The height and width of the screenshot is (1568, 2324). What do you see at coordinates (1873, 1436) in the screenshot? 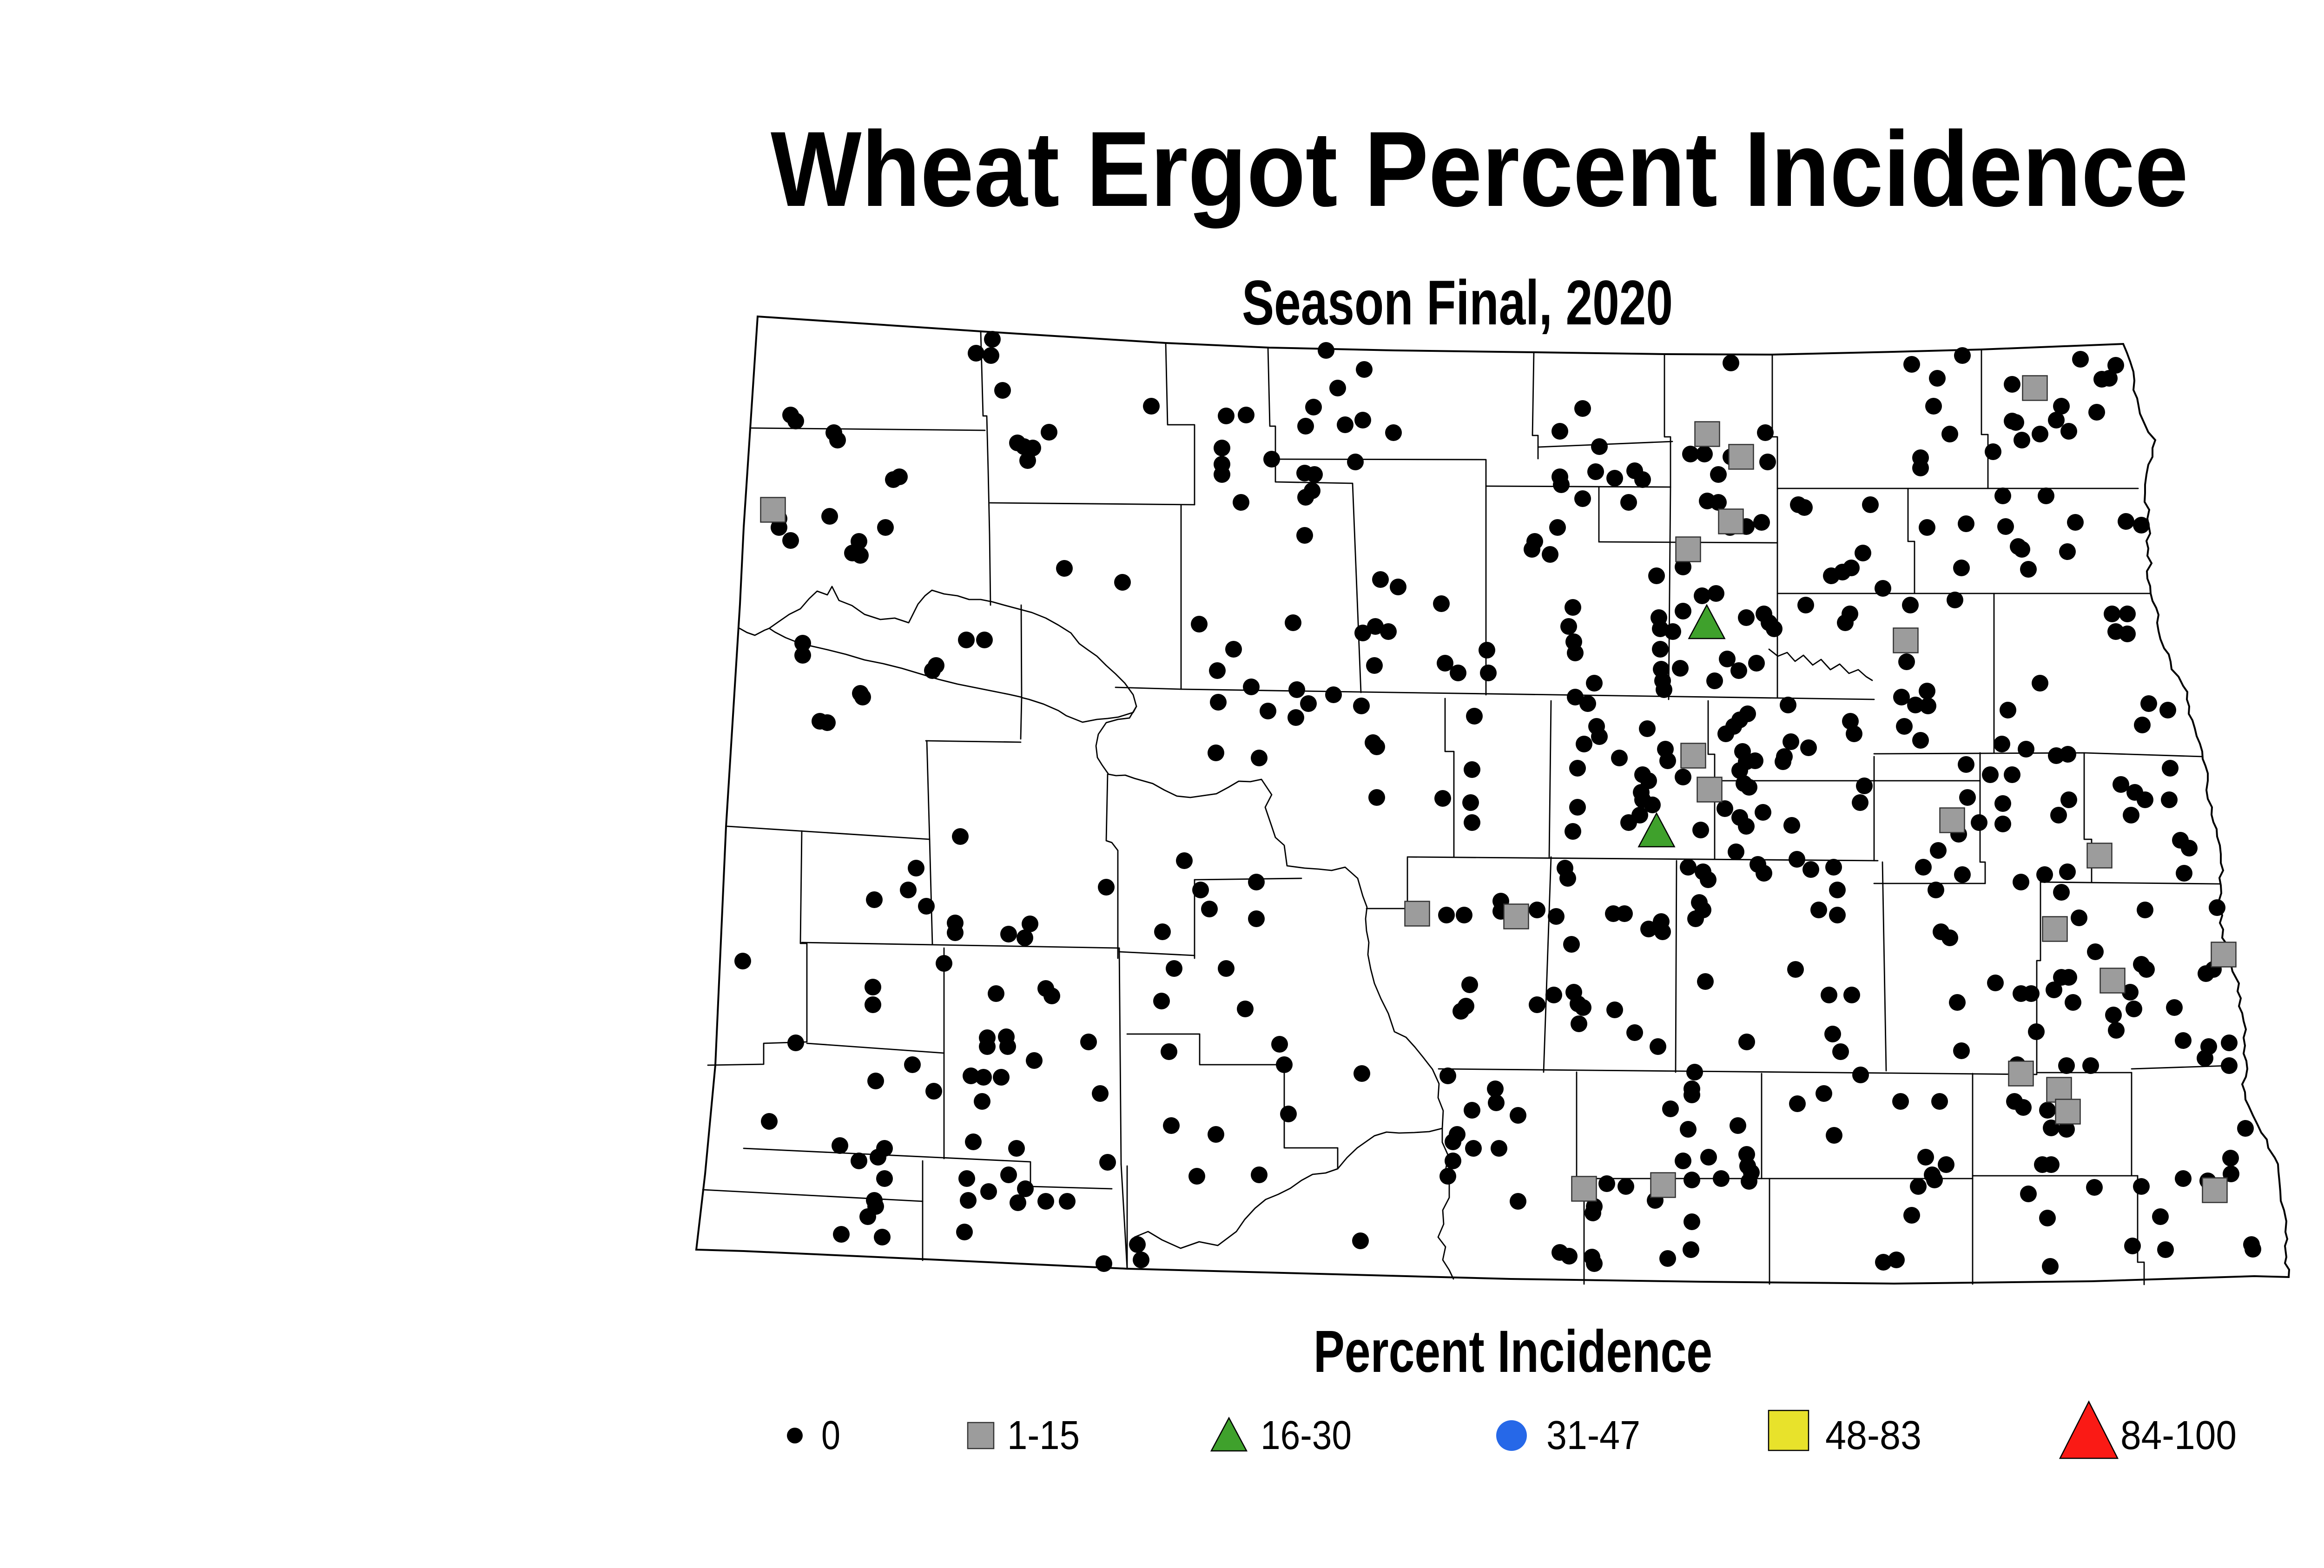
I see `svg-text: 48-83` at bounding box center [1873, 1436].